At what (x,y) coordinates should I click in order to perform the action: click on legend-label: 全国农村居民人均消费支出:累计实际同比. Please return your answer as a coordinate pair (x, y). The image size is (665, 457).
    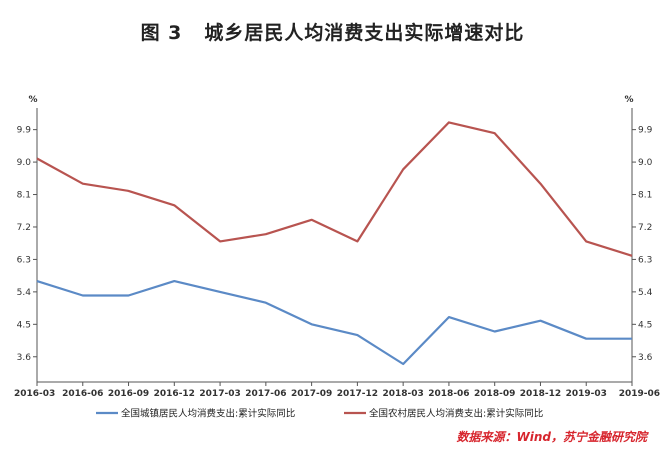
    Looking at the image, I should click on (456, 414).